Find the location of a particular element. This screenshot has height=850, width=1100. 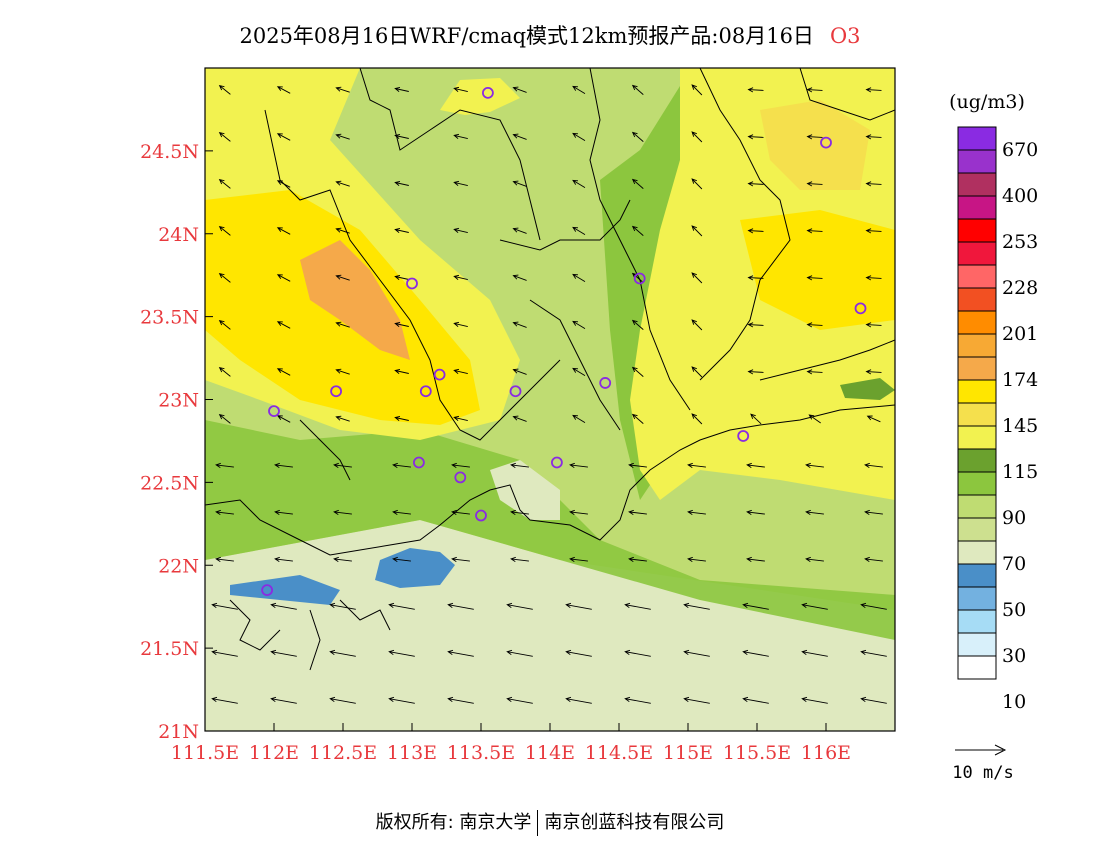

legend-label: 115 is located at coordinates (1020, 472).